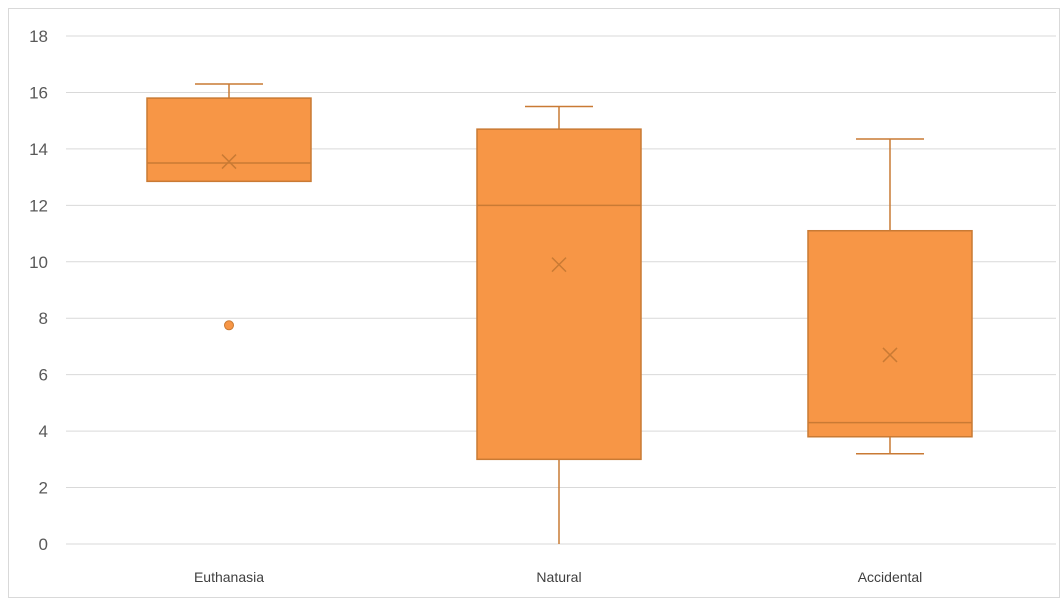  I want to click on y-tick-label: 4, so click(43, 431).